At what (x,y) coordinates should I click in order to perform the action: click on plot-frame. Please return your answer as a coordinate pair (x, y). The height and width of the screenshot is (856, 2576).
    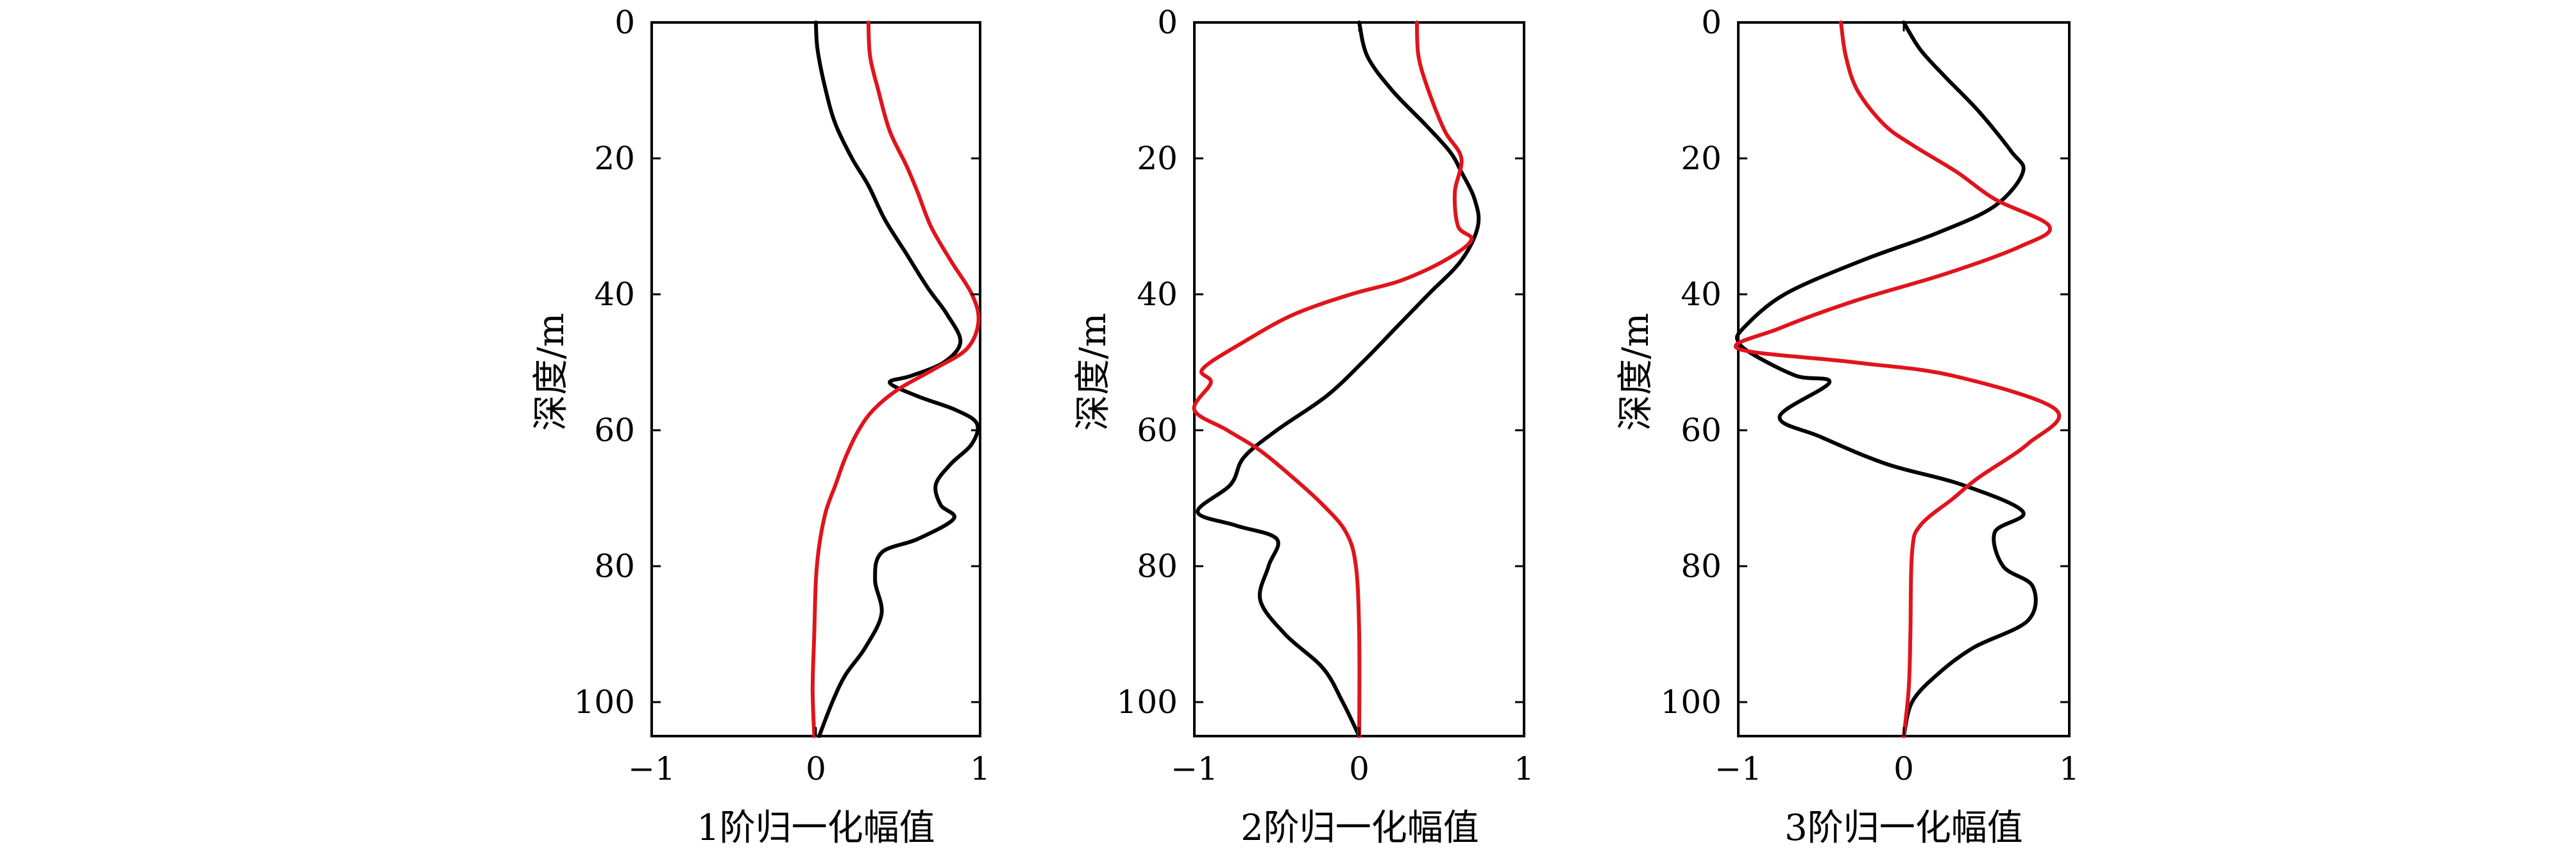
    Looking at the image, I should click on (1904, 379).